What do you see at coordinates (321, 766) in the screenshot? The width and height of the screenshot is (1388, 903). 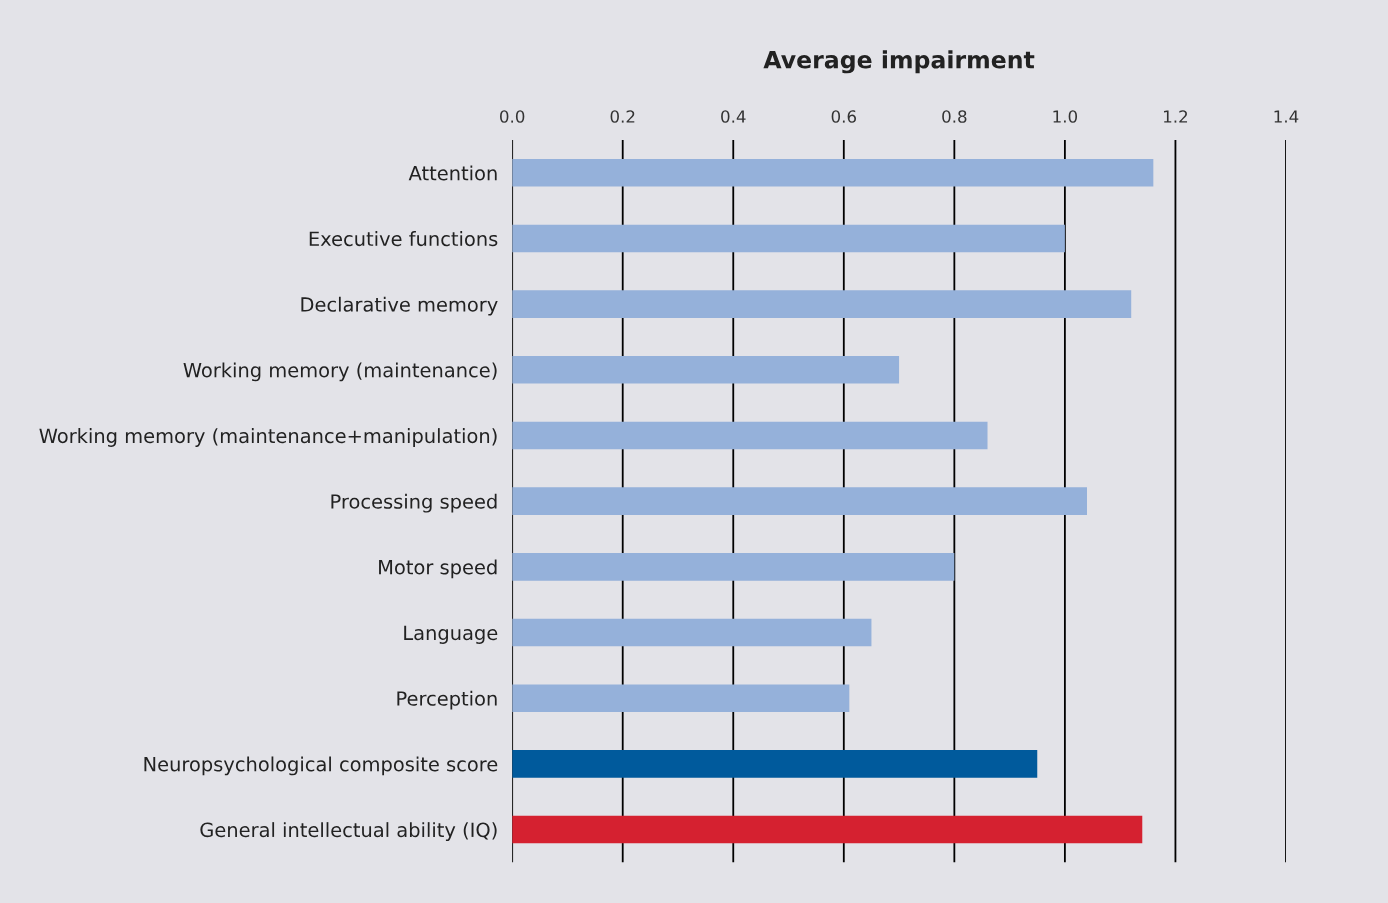 I see `y-tick-label: Neuropsychological composite score` at bounding box center [321, 766].